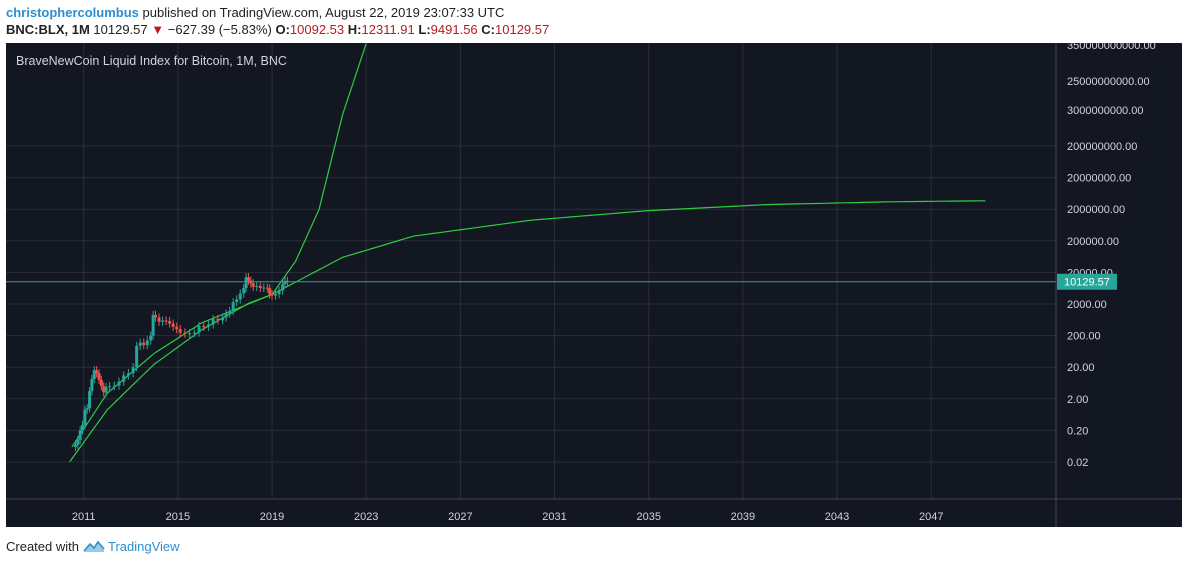 The image size is (1188, 564). I want to click on last-price: 10129.57, so click(120, 29).